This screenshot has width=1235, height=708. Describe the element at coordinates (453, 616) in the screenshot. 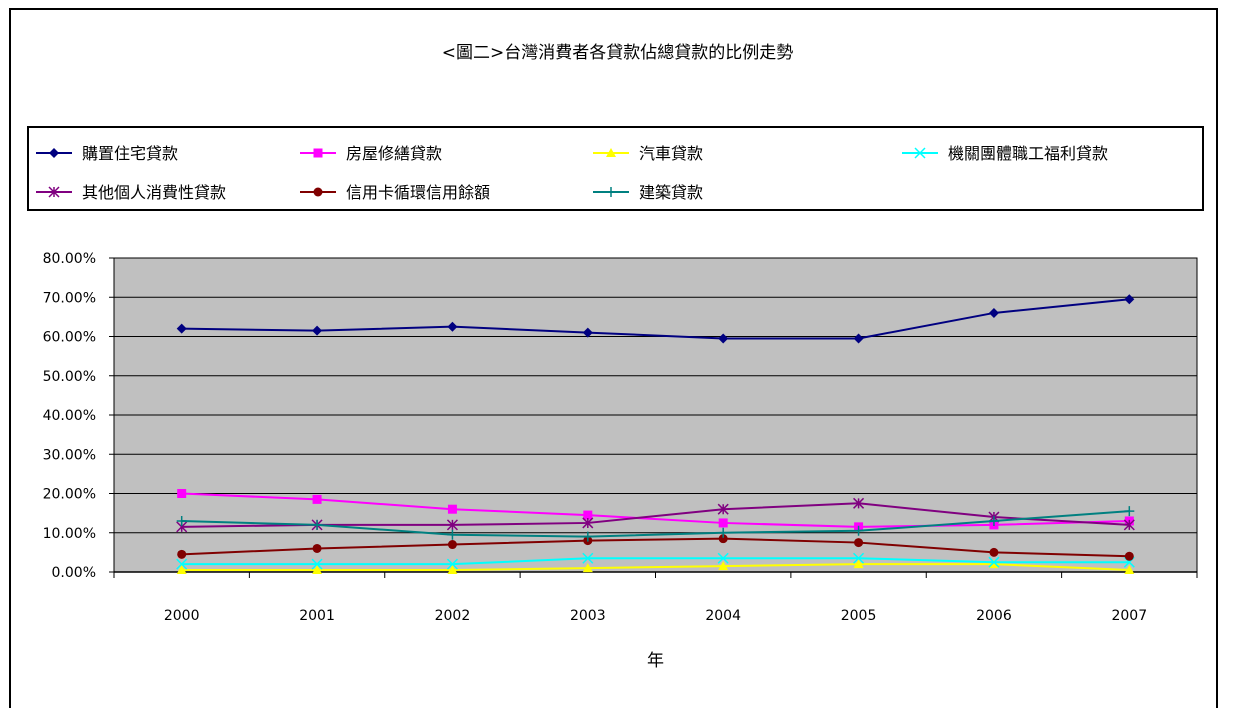

I see `x-tick-label: 2002` at that location.